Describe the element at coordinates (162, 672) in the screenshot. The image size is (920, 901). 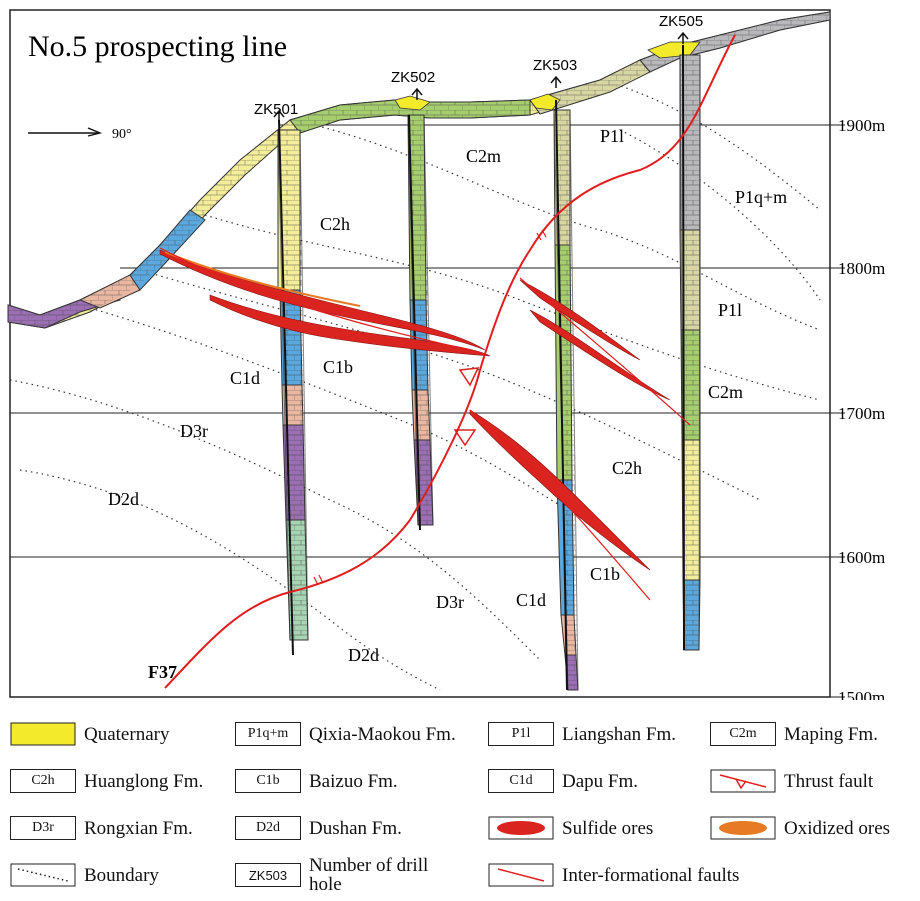
I see `fault-label: F37` at that location.